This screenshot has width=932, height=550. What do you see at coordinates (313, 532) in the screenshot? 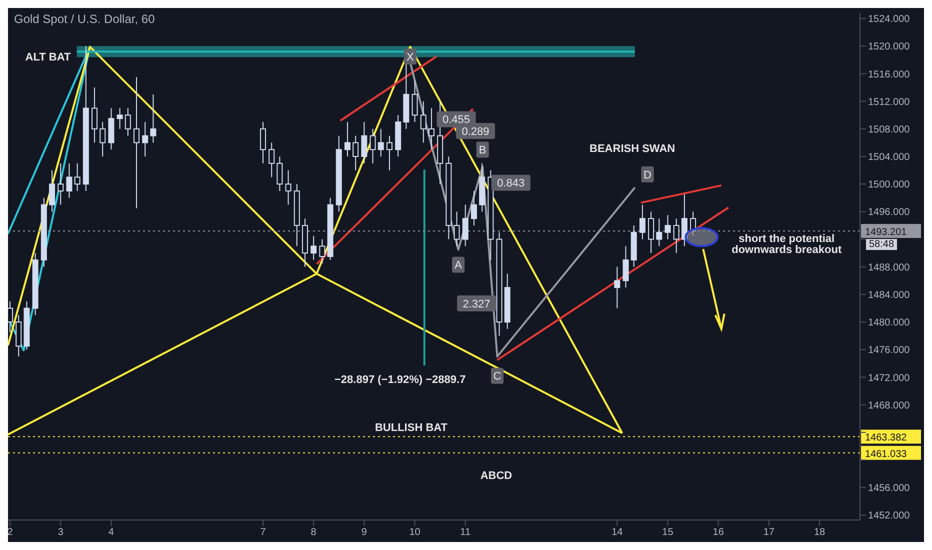
I see `x-tick-label: 8` at bounding box center [313, 532].